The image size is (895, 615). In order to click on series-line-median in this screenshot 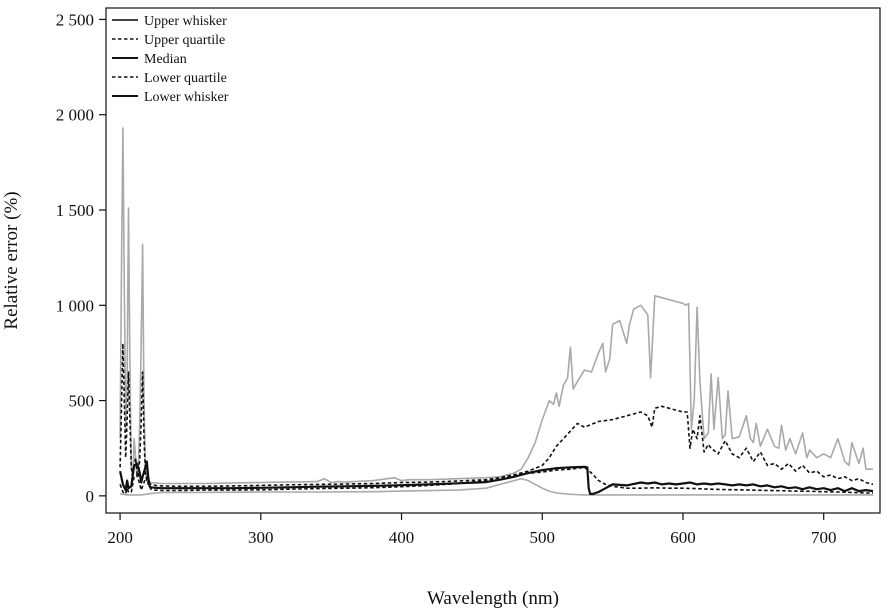, I will do `click(496, 477)`.